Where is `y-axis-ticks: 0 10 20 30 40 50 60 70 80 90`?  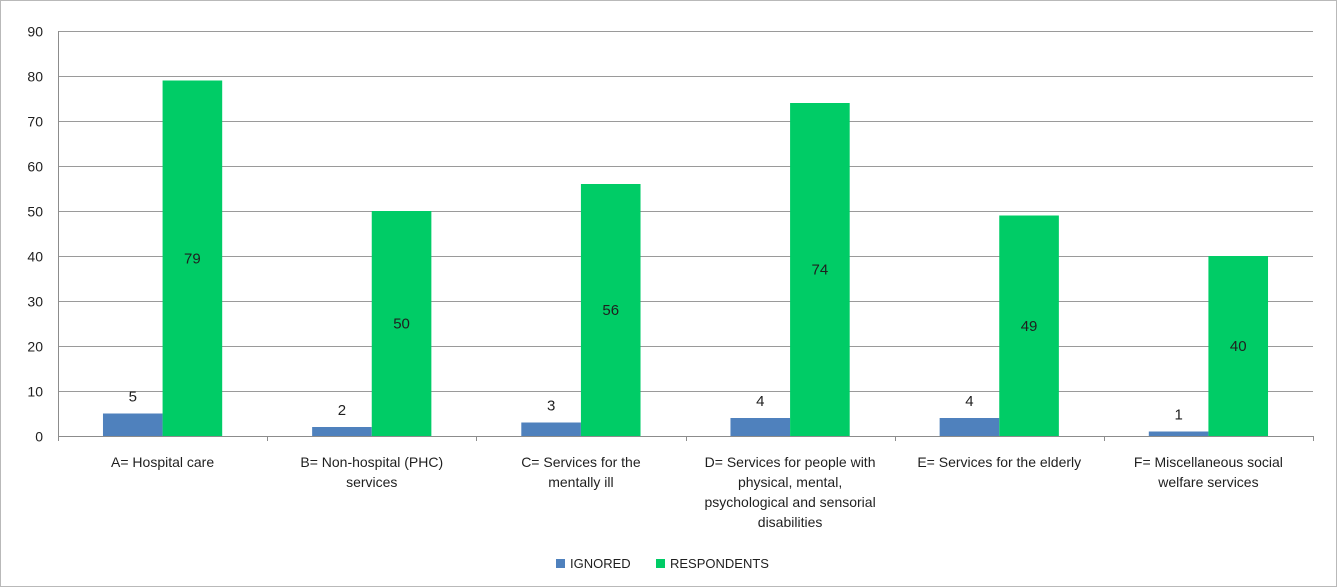
y-axis-ticks: 0 10 20 30 40 50 60 70 80 90 is located at coordinates (35, 234).